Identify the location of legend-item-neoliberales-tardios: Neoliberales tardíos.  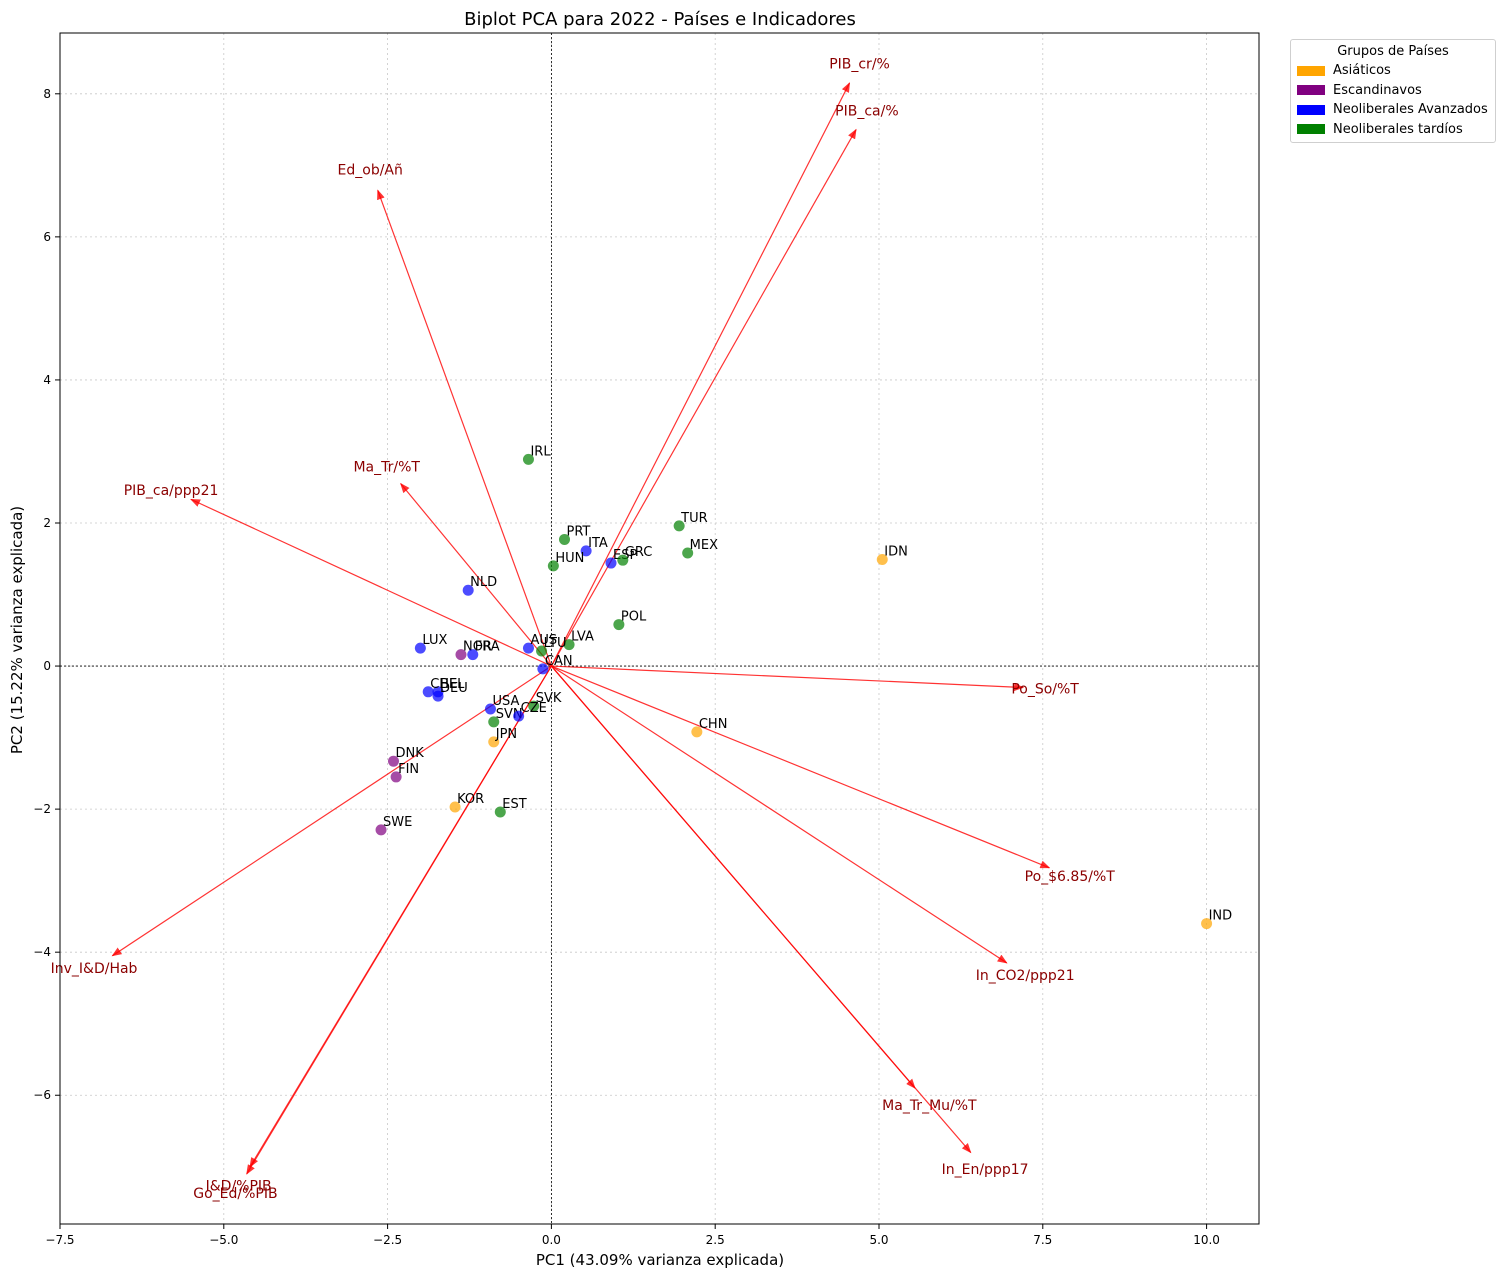
(1393, 130).